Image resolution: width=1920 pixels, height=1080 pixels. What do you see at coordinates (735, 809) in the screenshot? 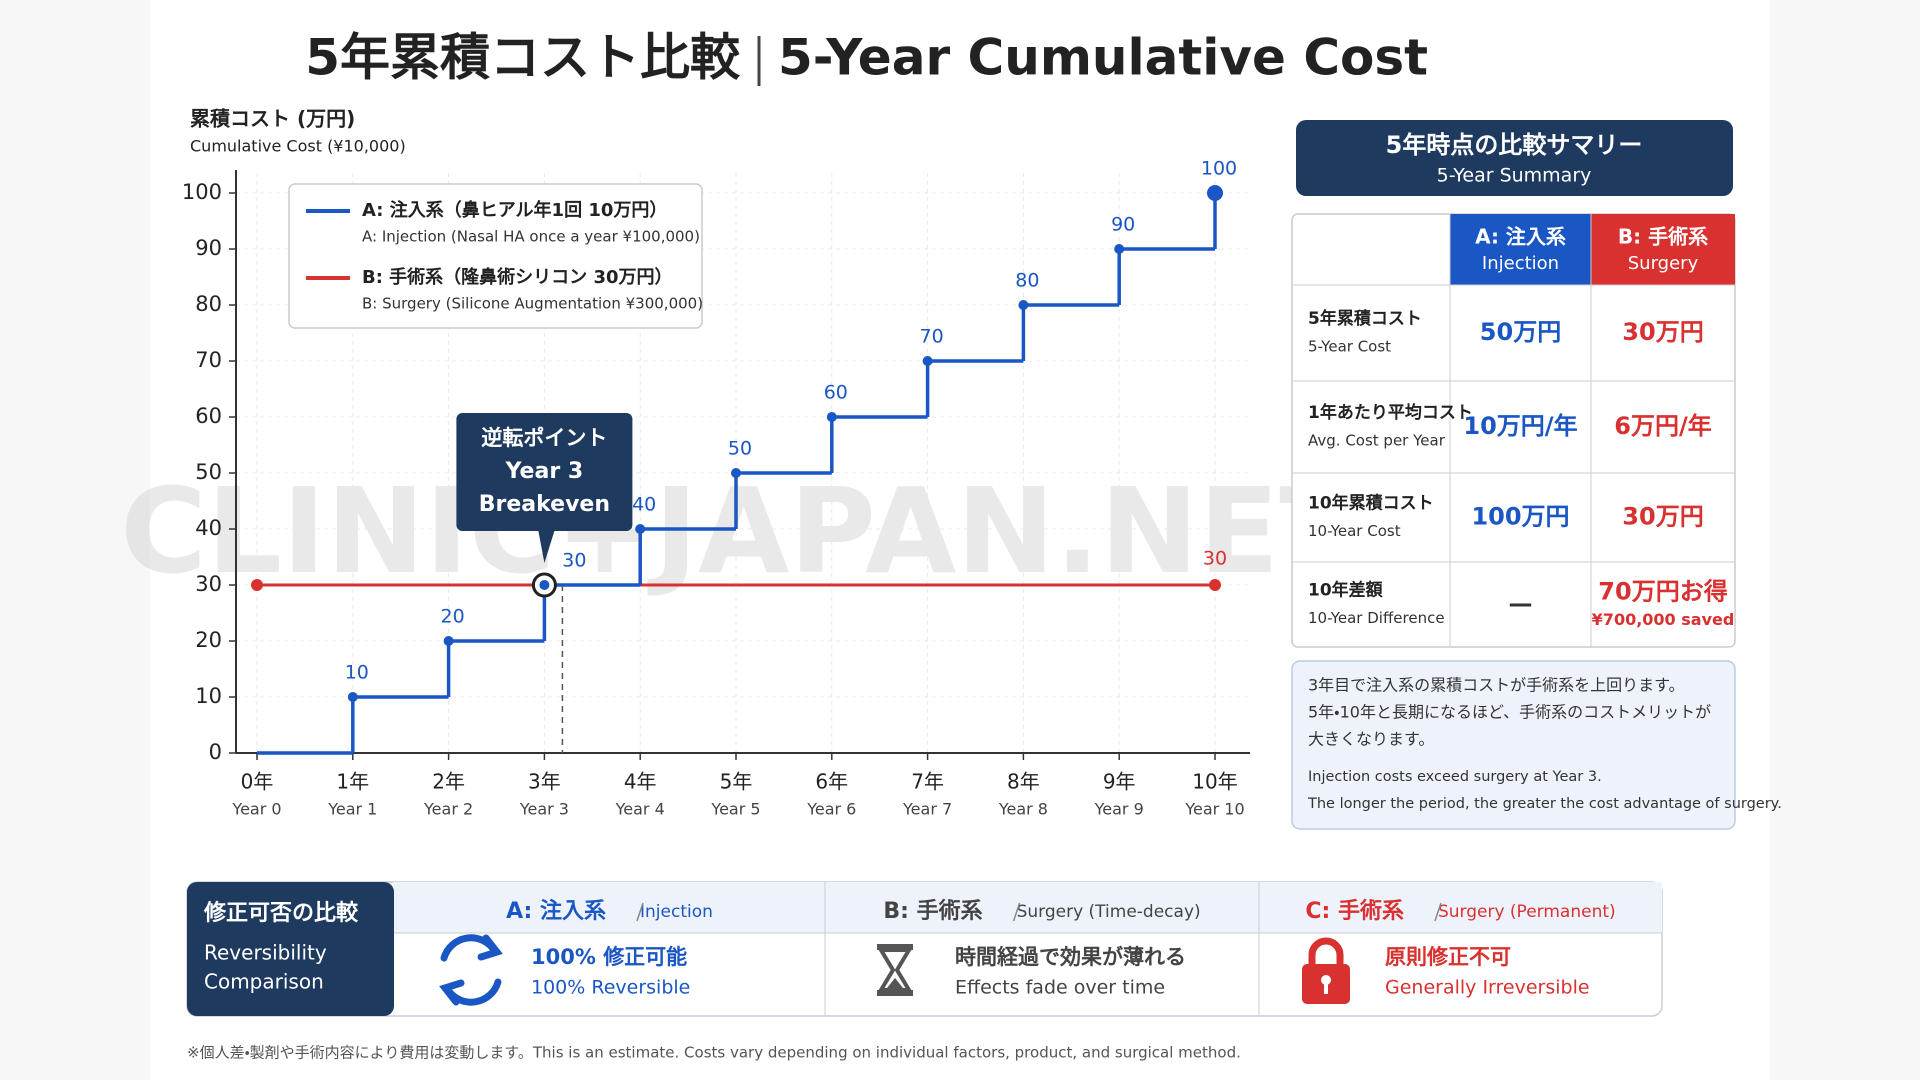
I see `x-tick-sublabel: Year 5` at bounding box center [735, 809].